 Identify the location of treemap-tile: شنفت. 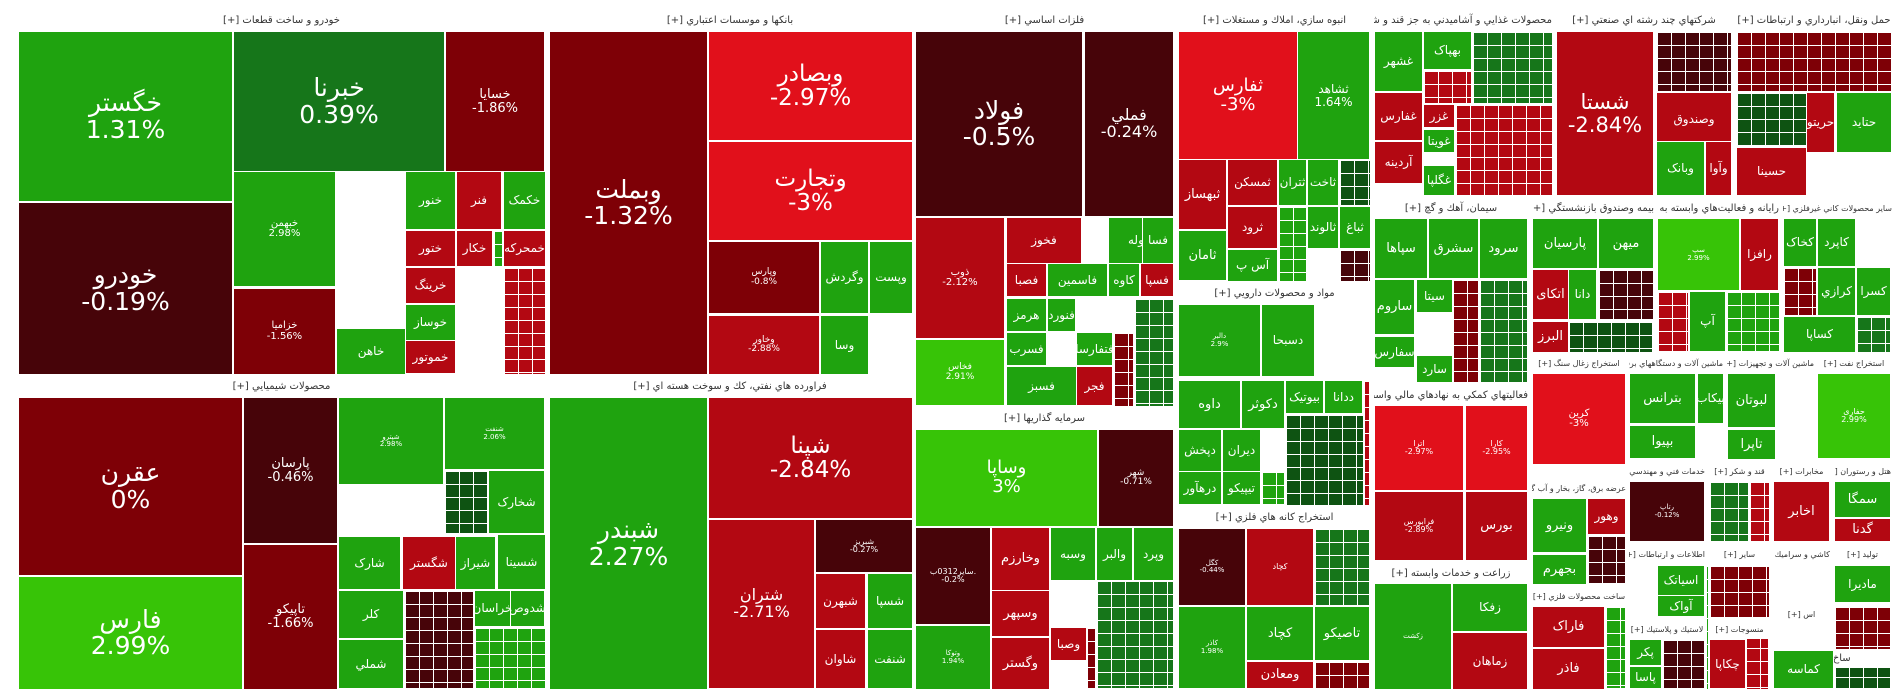
(890, 659).